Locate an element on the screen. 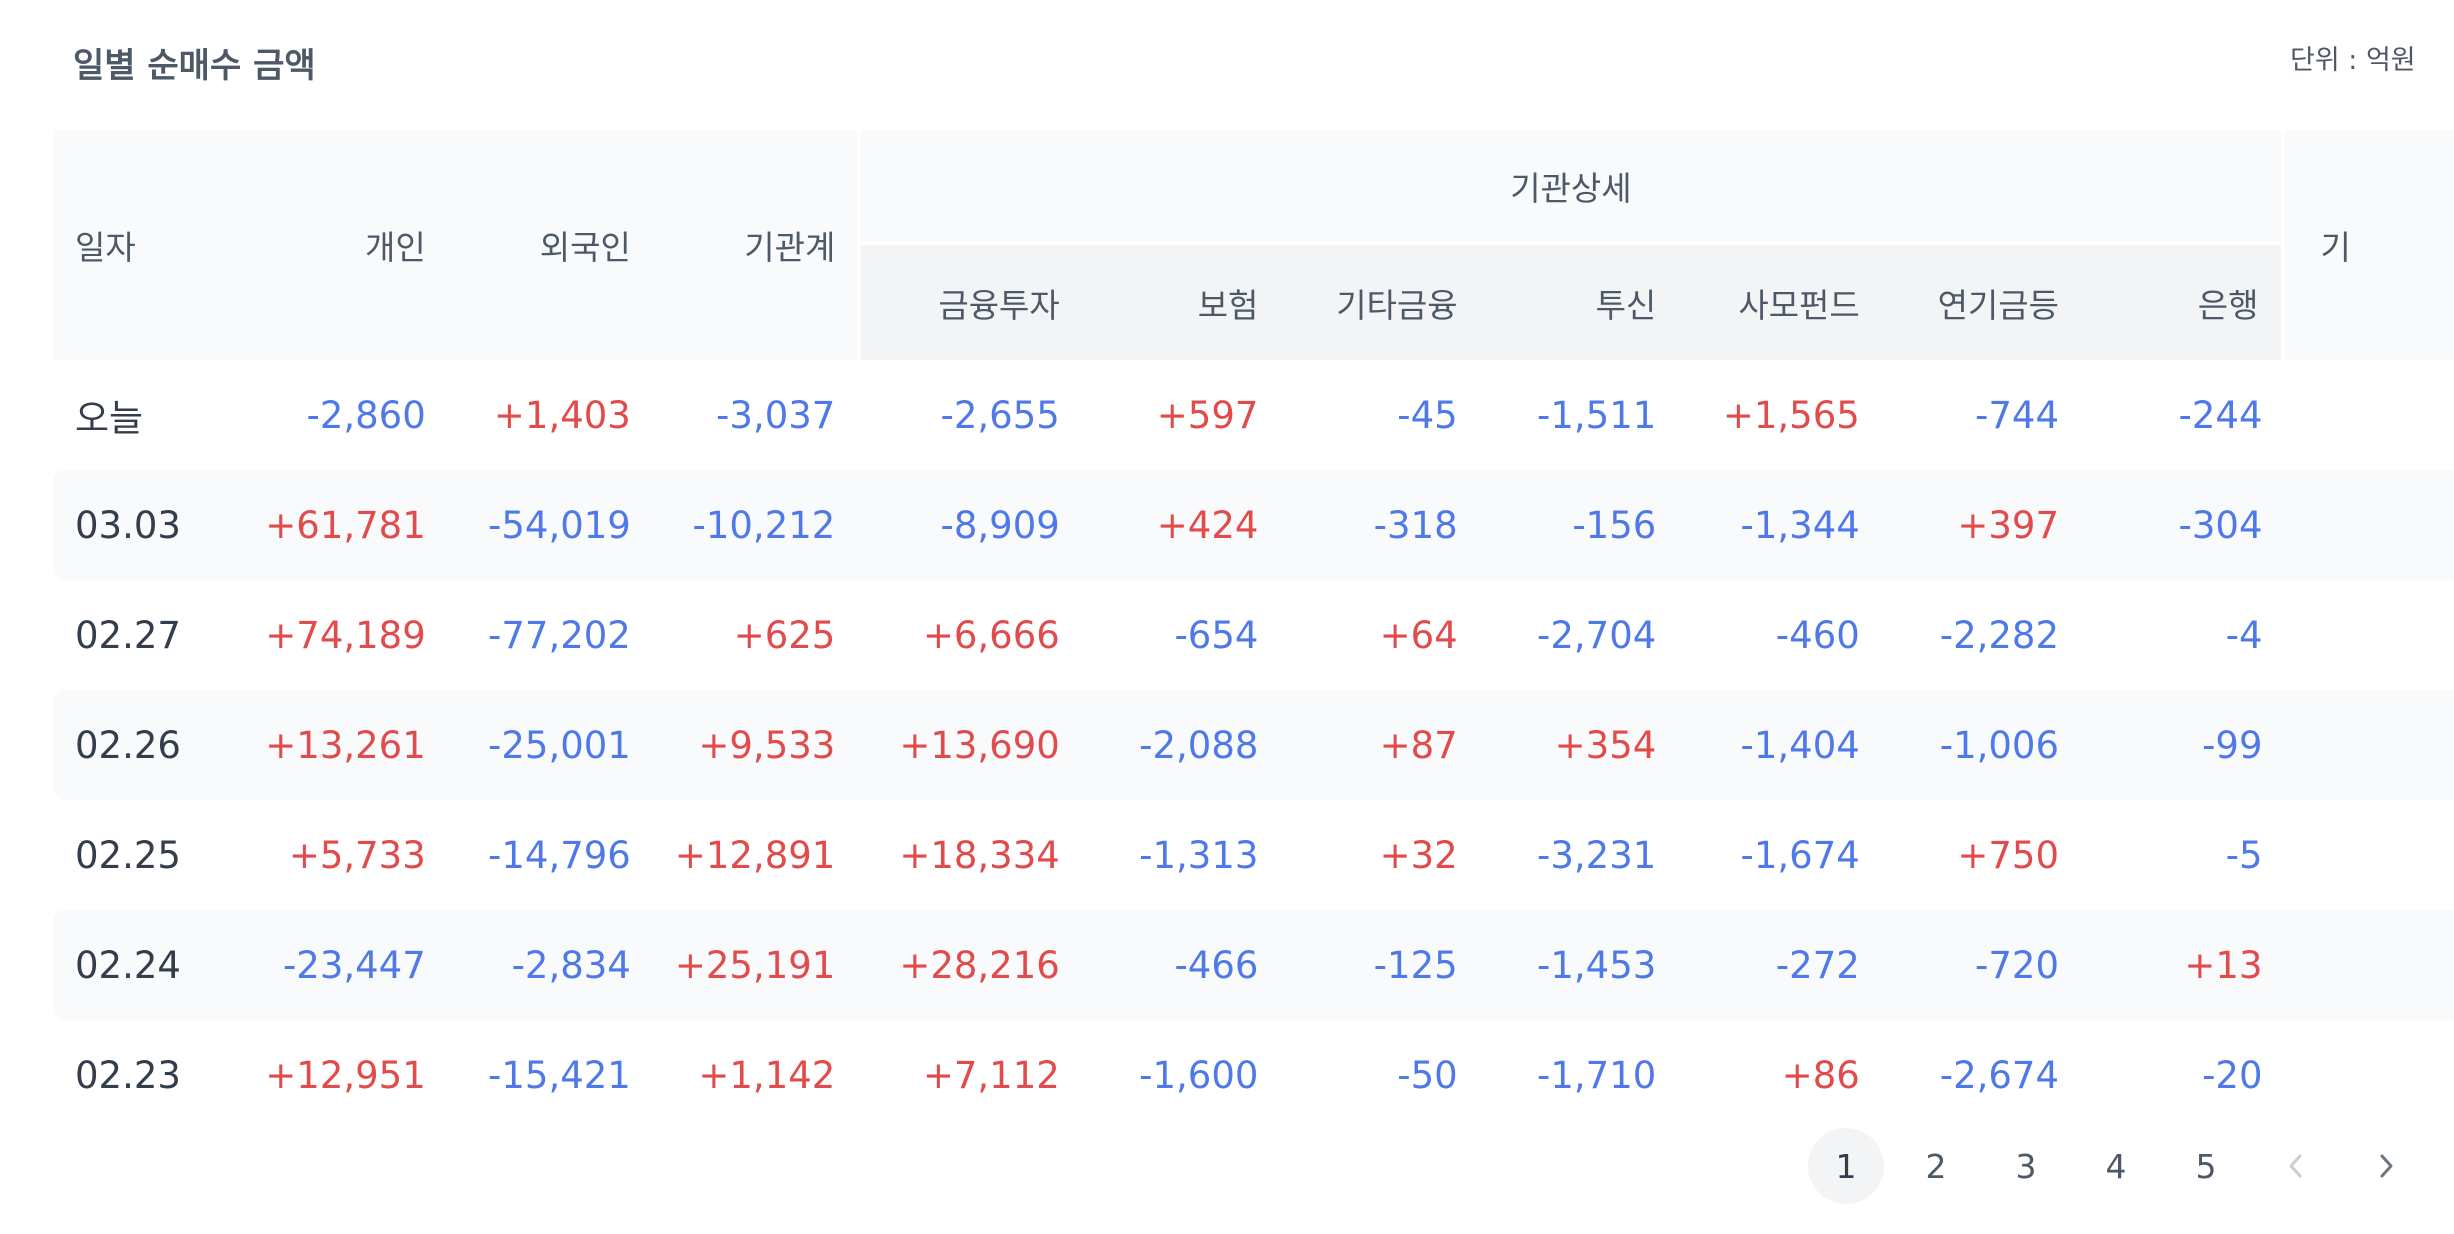 The image size is (2454, 1234). cell-date: 02.23 is located at coordinates (128, 1075).